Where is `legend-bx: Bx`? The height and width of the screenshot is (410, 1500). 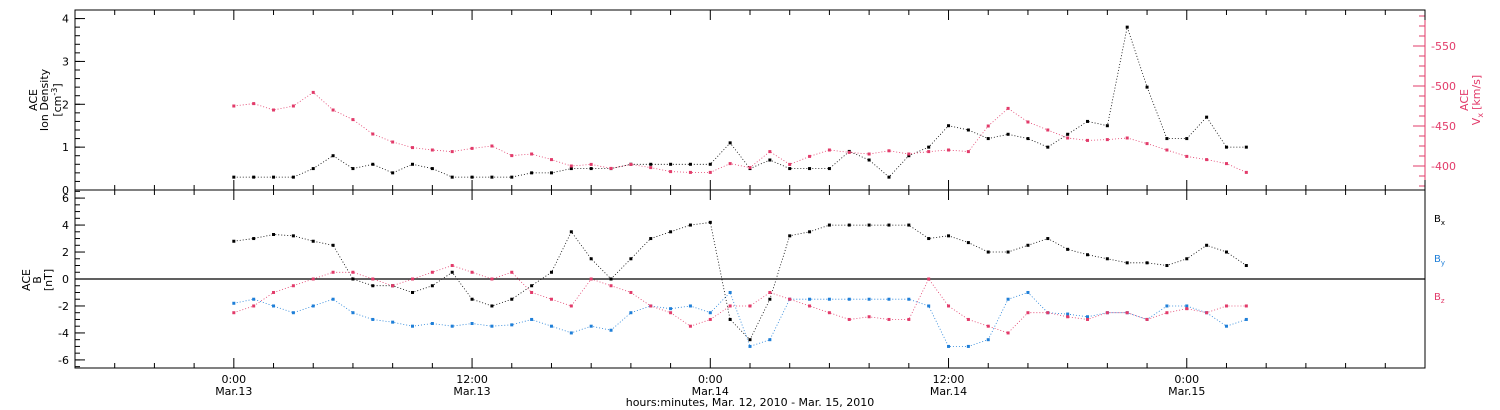
legend-bx: Bx is located at coordinates (1439, 220).